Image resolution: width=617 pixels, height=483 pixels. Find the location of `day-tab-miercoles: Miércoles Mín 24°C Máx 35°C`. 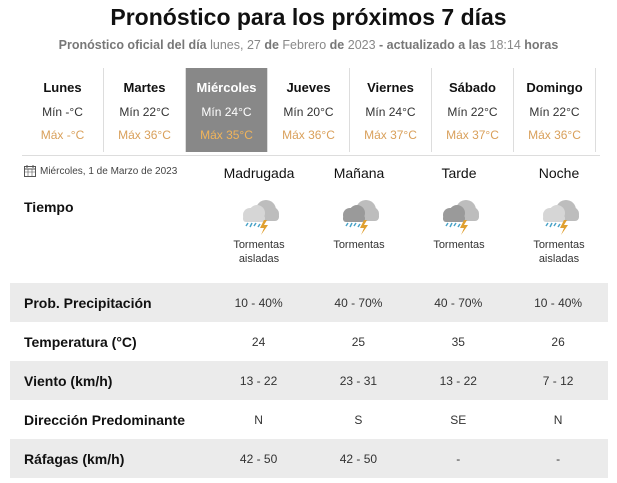

day-tab-miercoles: Miércoles Mín 24°C Máx 35°C is located at coordinates (227, 110).